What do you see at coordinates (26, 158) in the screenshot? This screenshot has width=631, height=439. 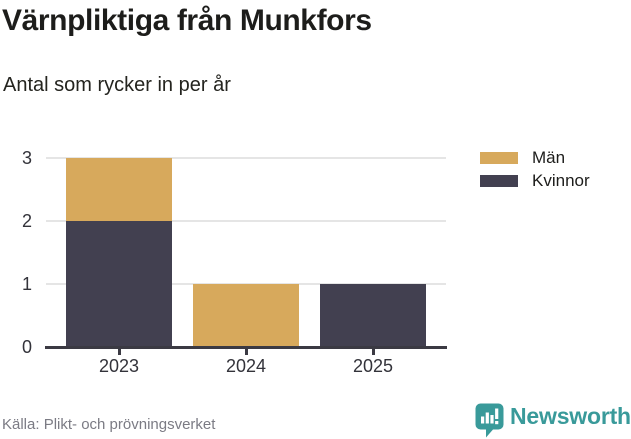 I see `y-tick-label: 3` at bounding box center [26, 158].